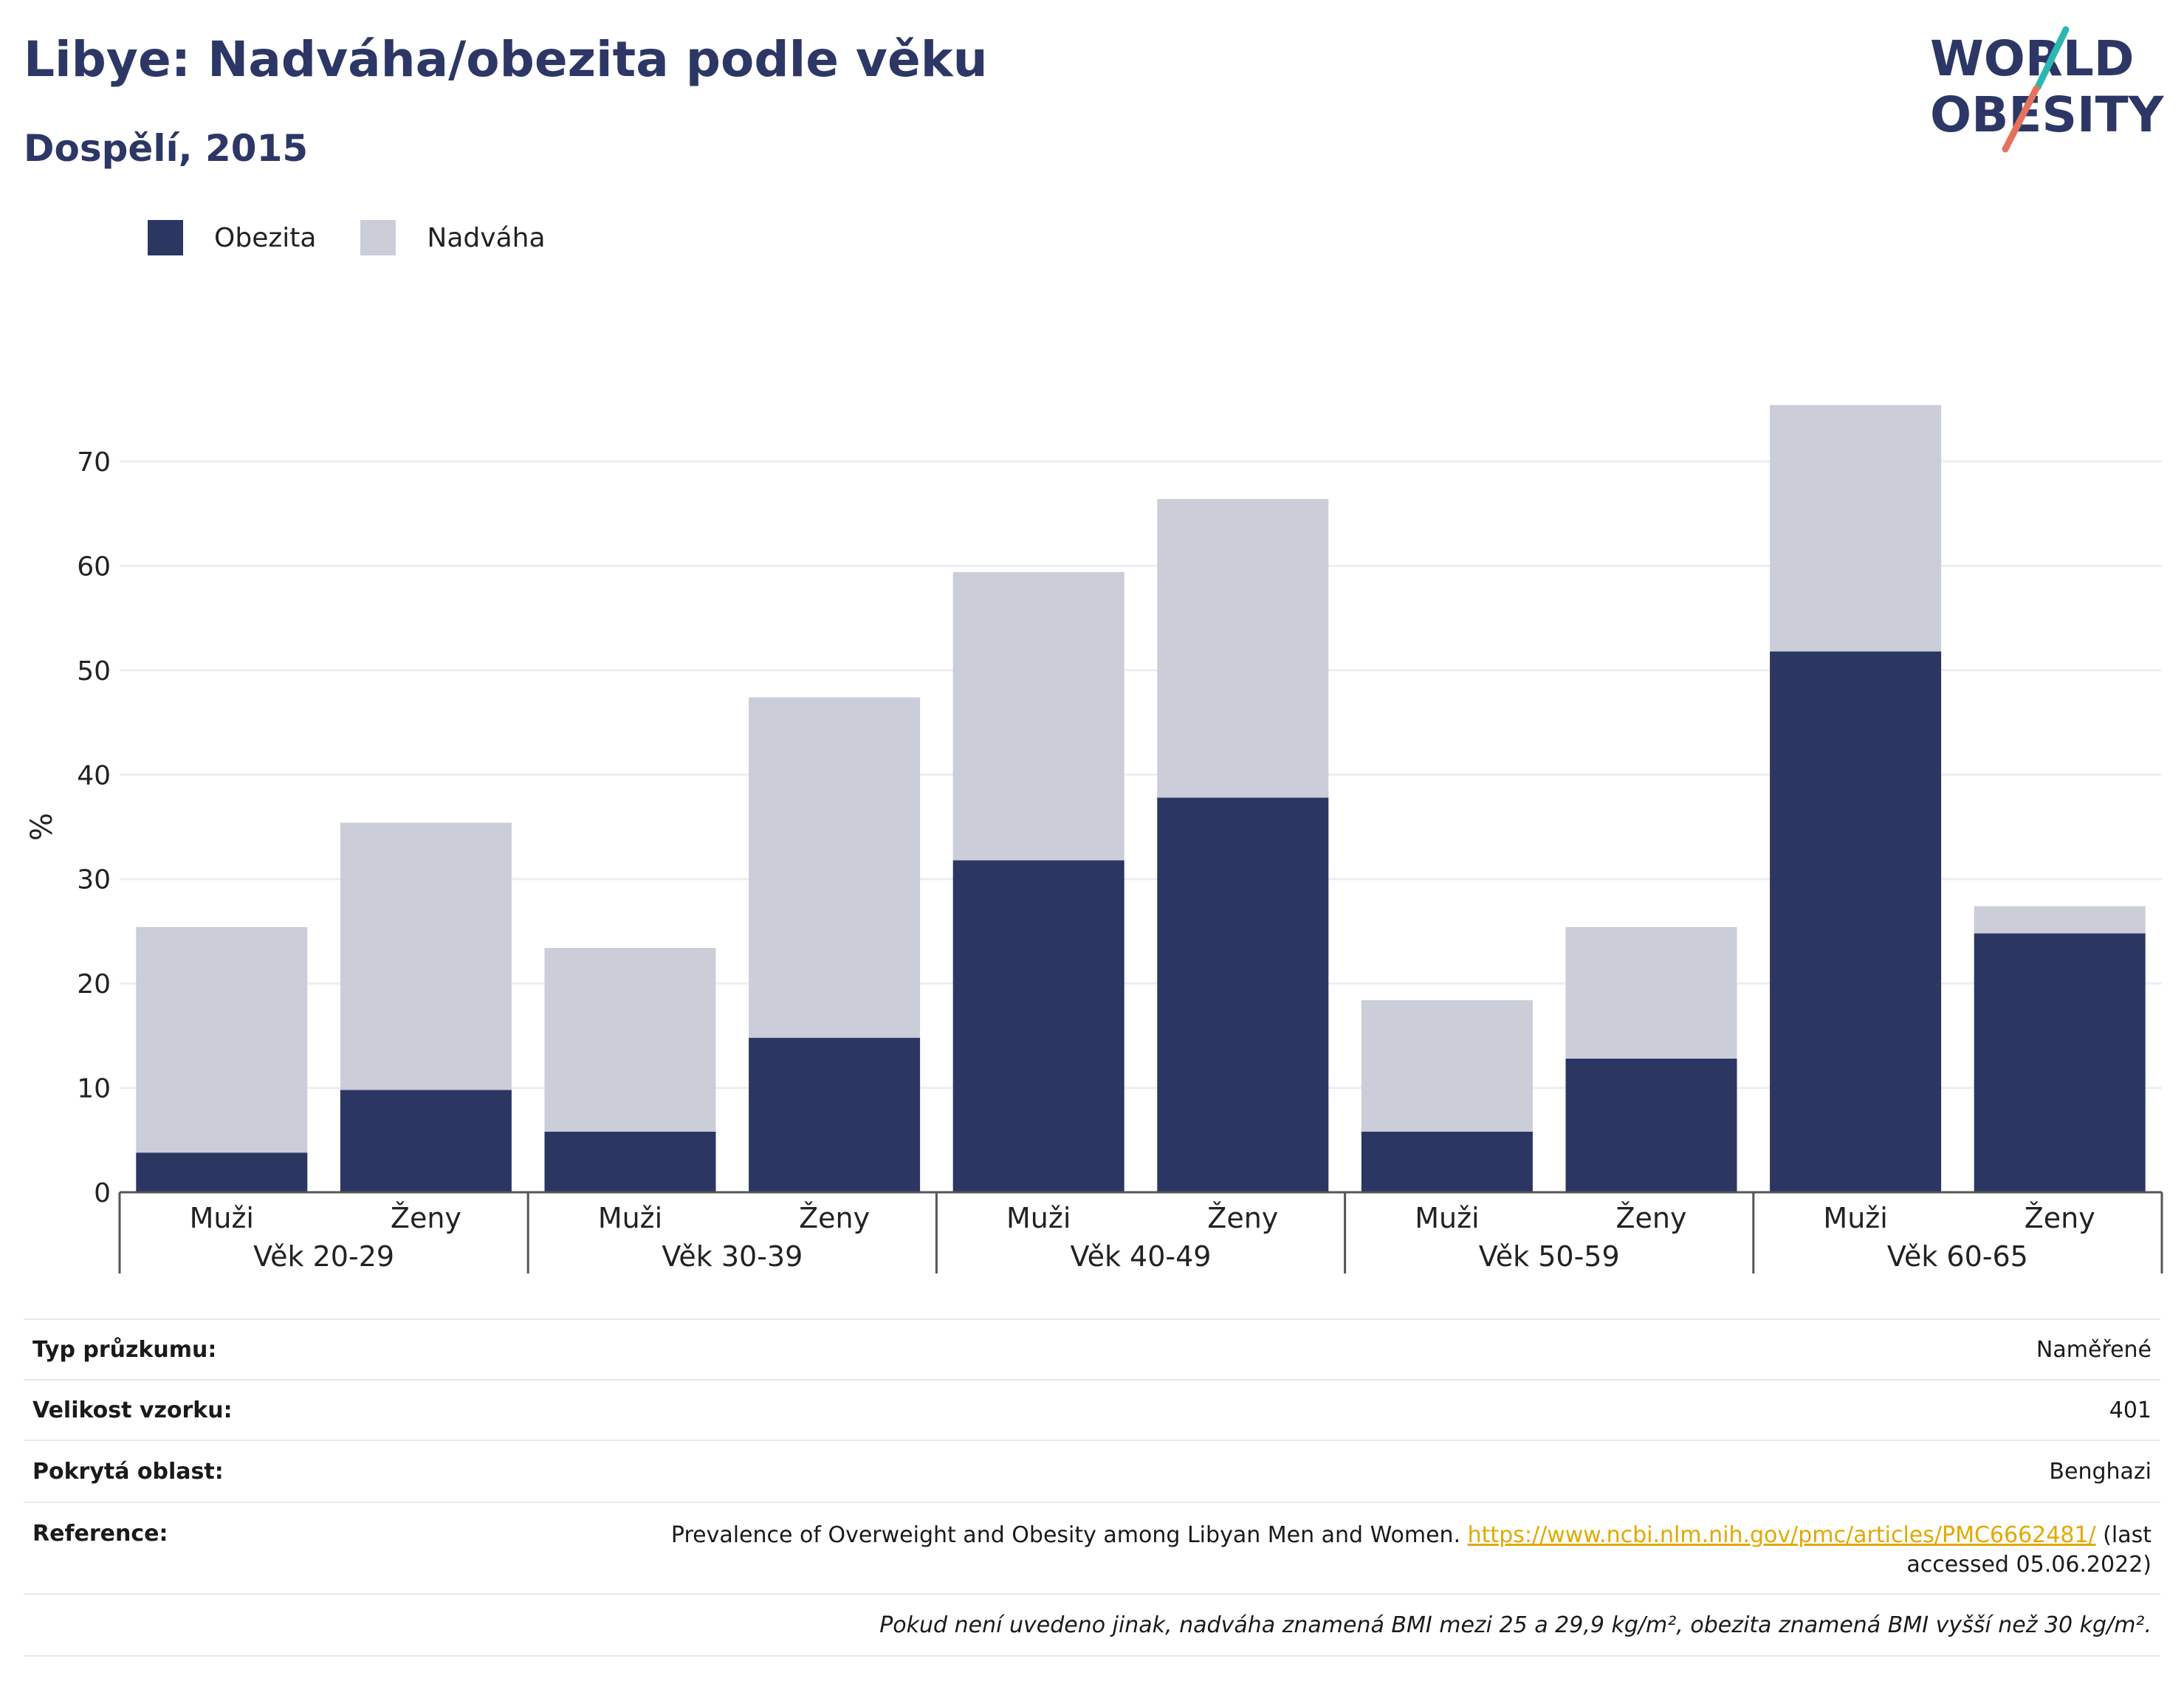 The width and height of the screenshot is (2184, 1695). I want to click on reference-suffix: (last, so click(2128, 1535).